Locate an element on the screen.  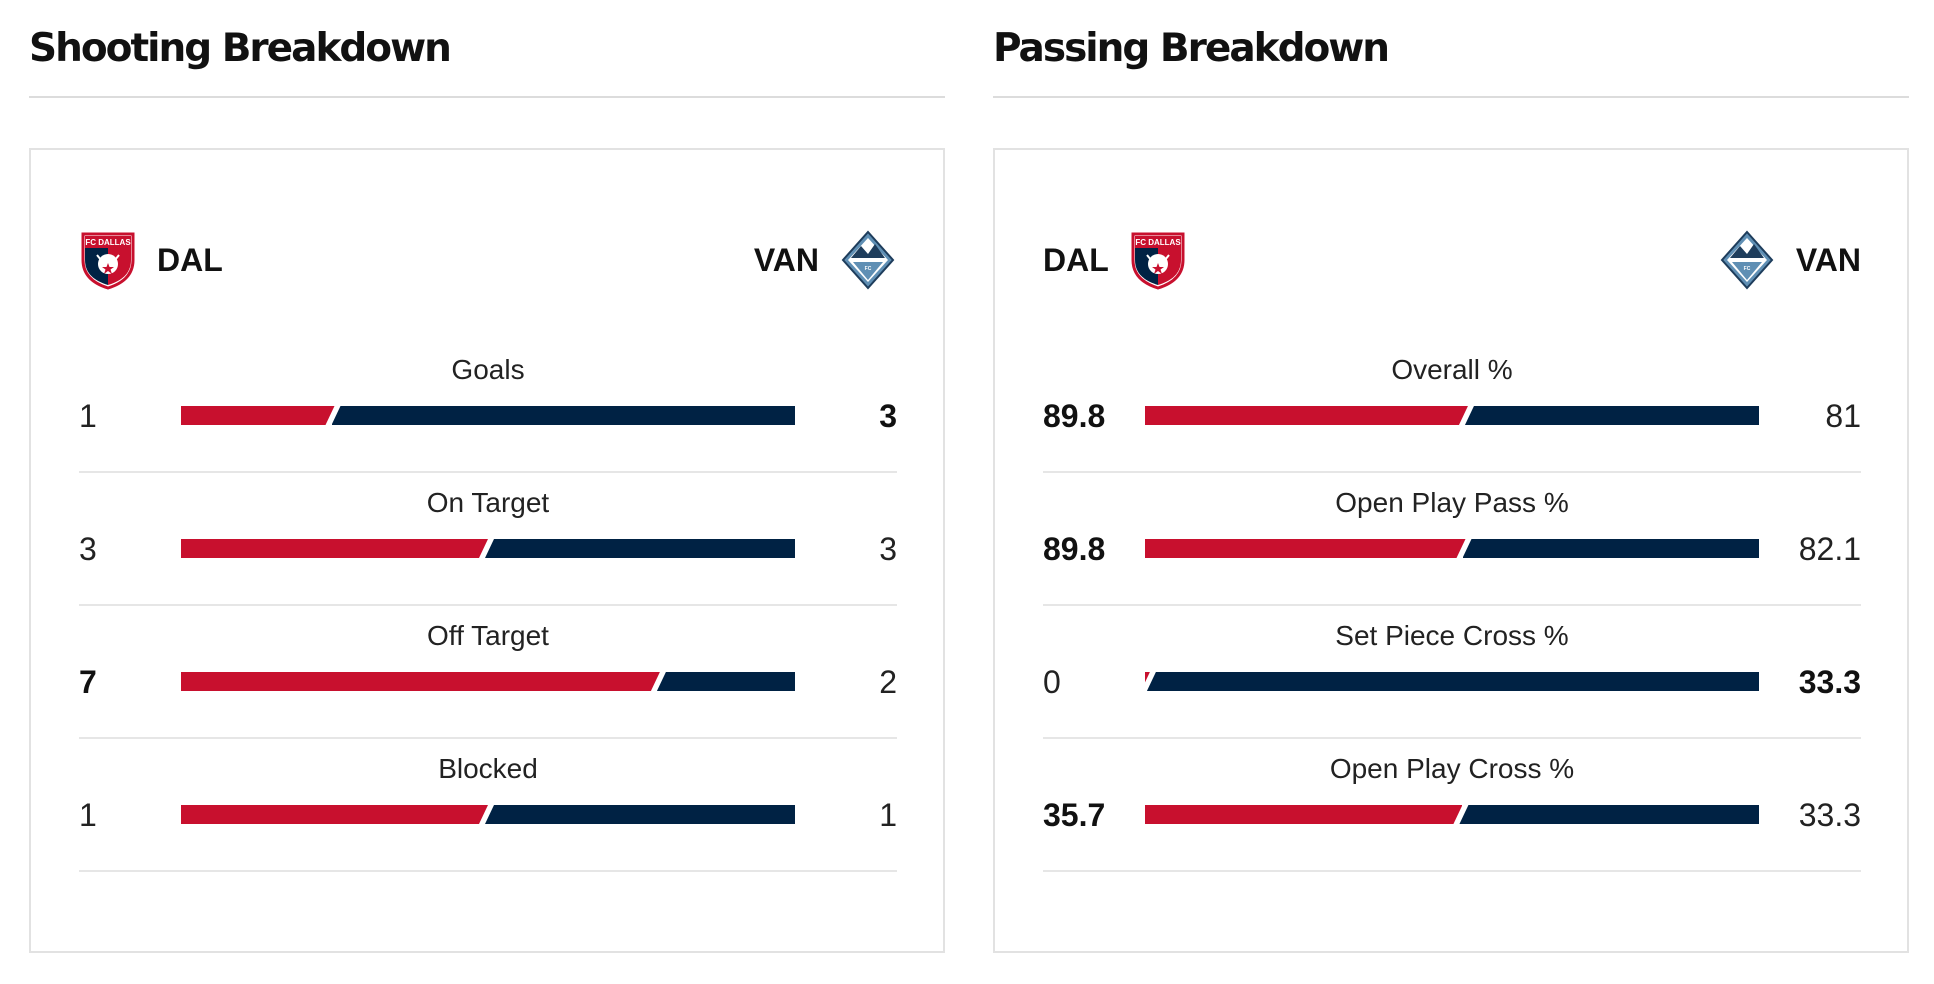
stat-row: Set Piece Cross % 0 33.3 is located at coordinates (1452, 672).